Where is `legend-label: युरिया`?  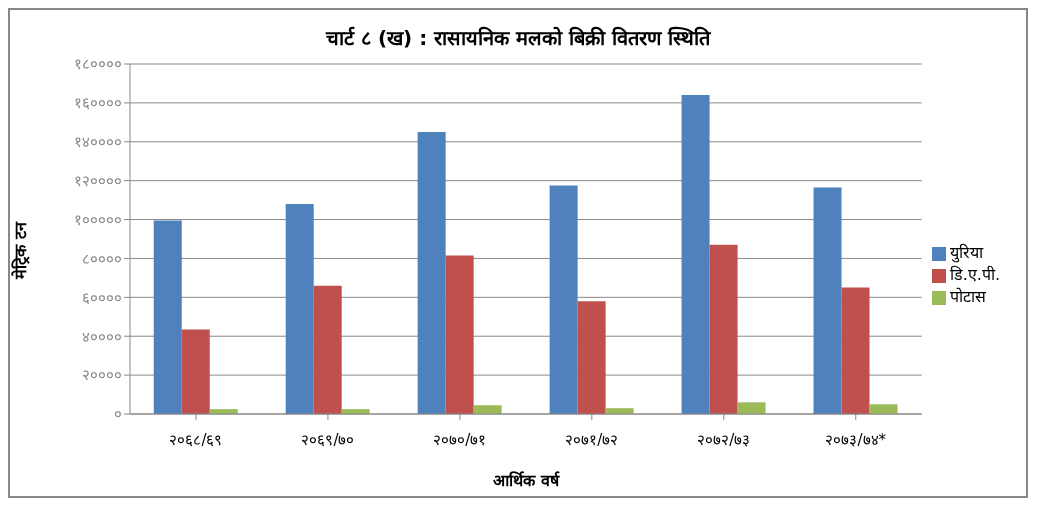 legend-label: युरिया is located at coordinates (966, 252).